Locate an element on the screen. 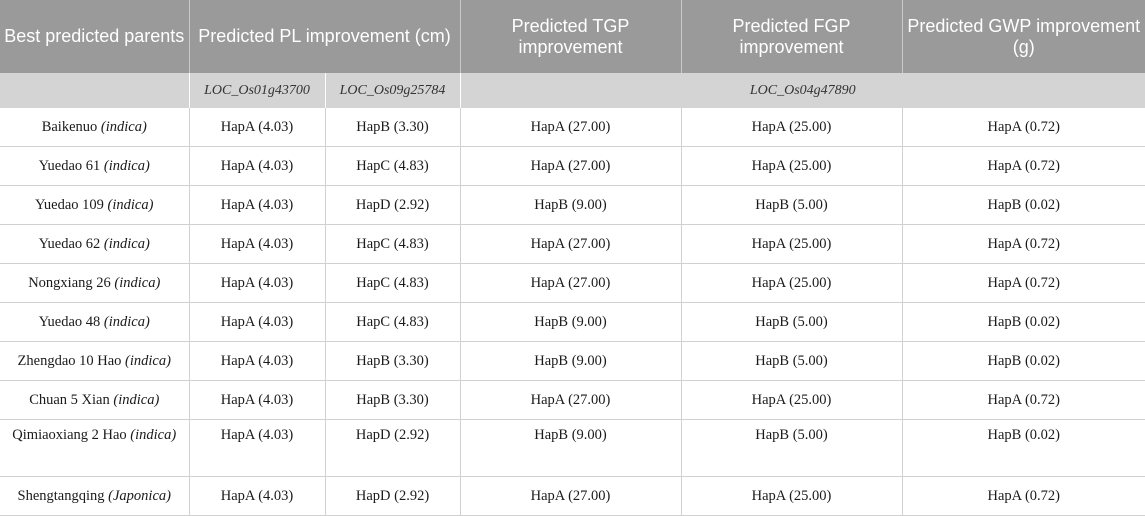 This screenshot has height=516, width=1145. header-parents: Best predicted parents is located at coordinates (95, 36).